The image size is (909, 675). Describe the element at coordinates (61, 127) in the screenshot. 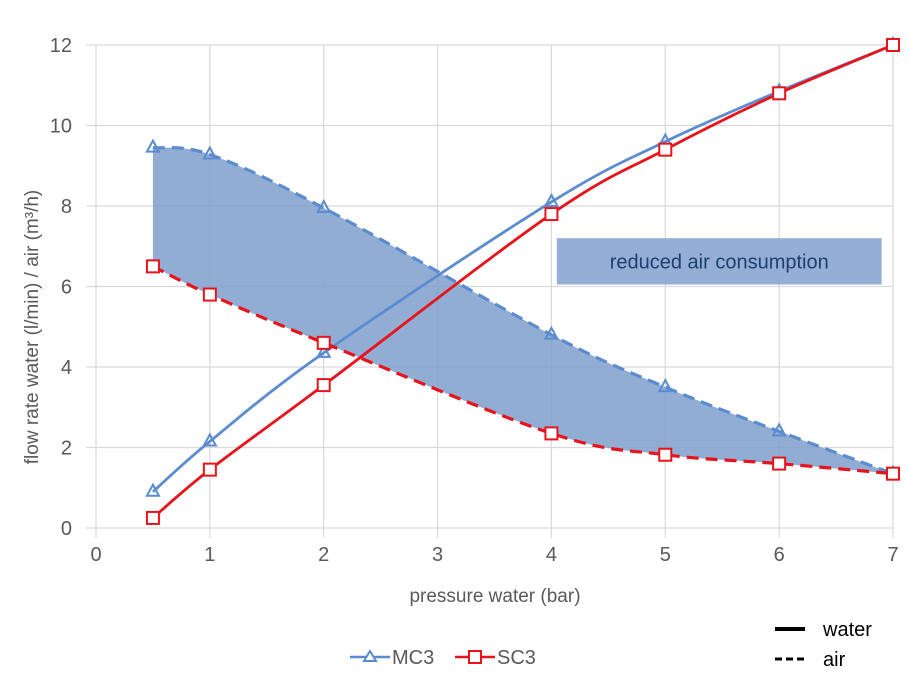

I see `y-tick-label: 10` at that location.